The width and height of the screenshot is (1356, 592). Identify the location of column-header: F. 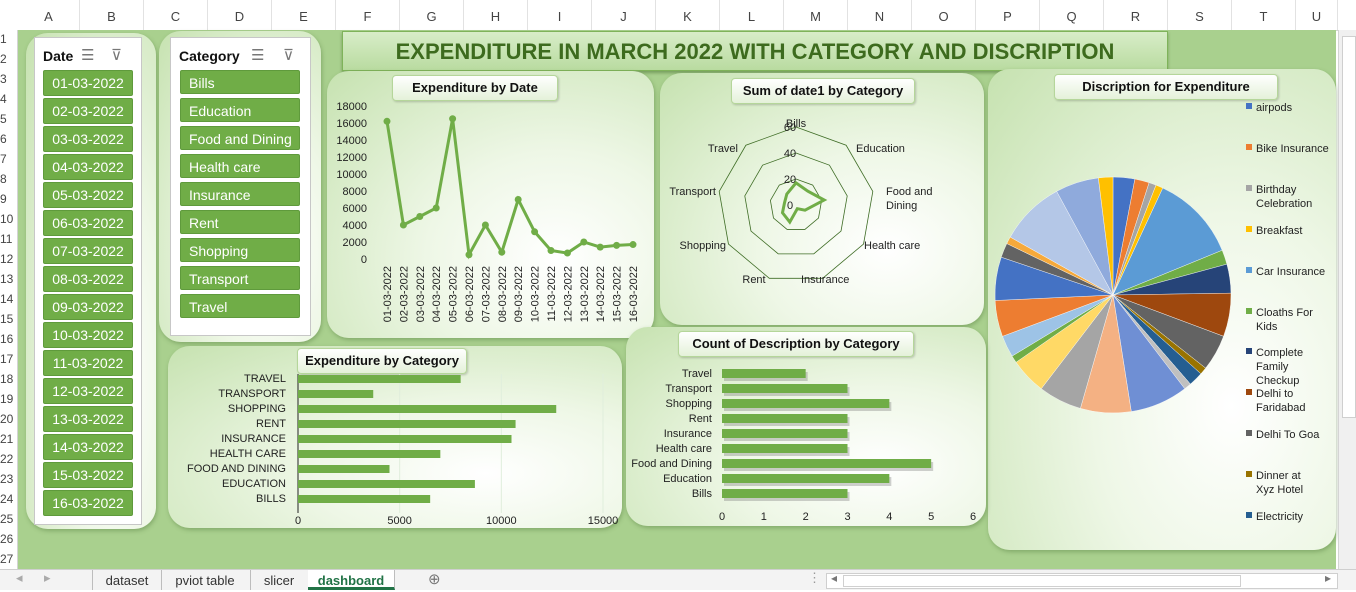
(368, 15).